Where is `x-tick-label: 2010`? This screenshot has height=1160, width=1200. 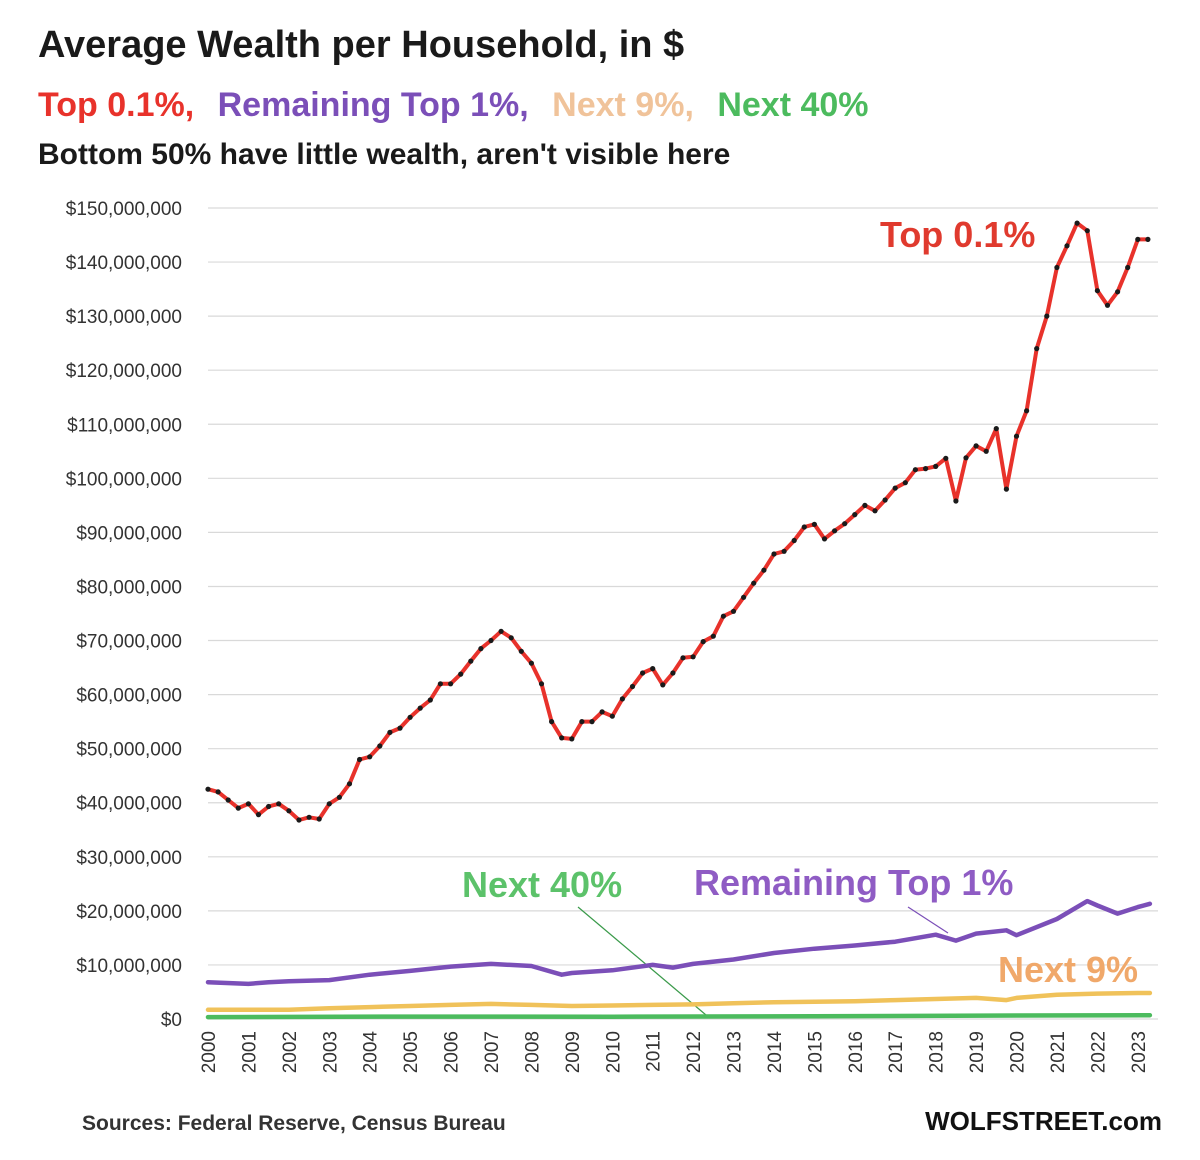
x-tick-label: 2010 is located at coordinates (613, 1052).